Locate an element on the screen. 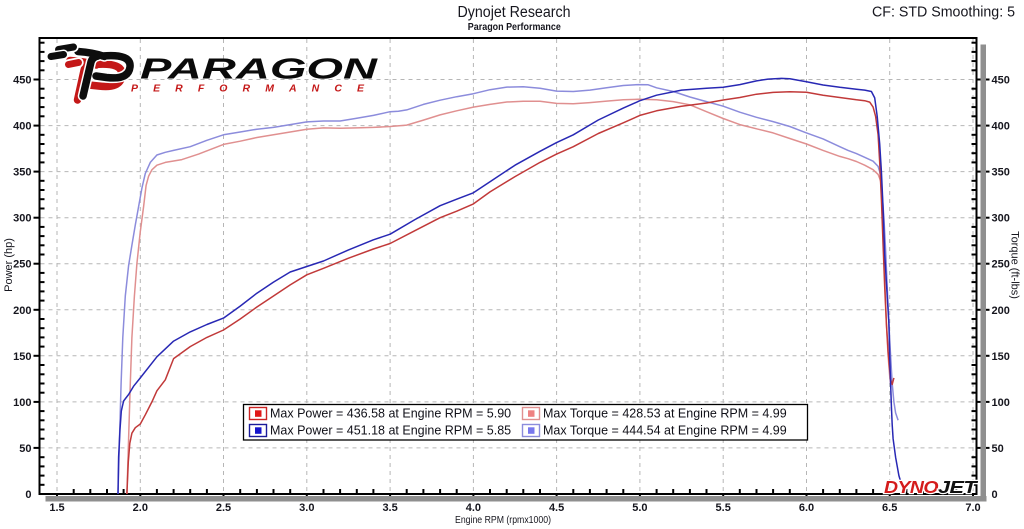  svg-text: 6.5 is located at coordinates (889, 508).